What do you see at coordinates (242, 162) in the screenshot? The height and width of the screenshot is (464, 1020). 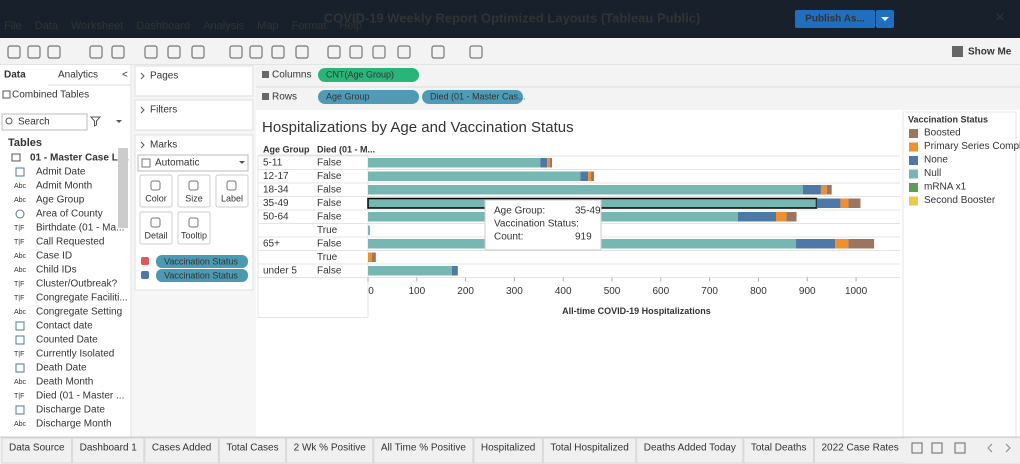 I see `dropdown-arrow` at bounding box center [242, 162].